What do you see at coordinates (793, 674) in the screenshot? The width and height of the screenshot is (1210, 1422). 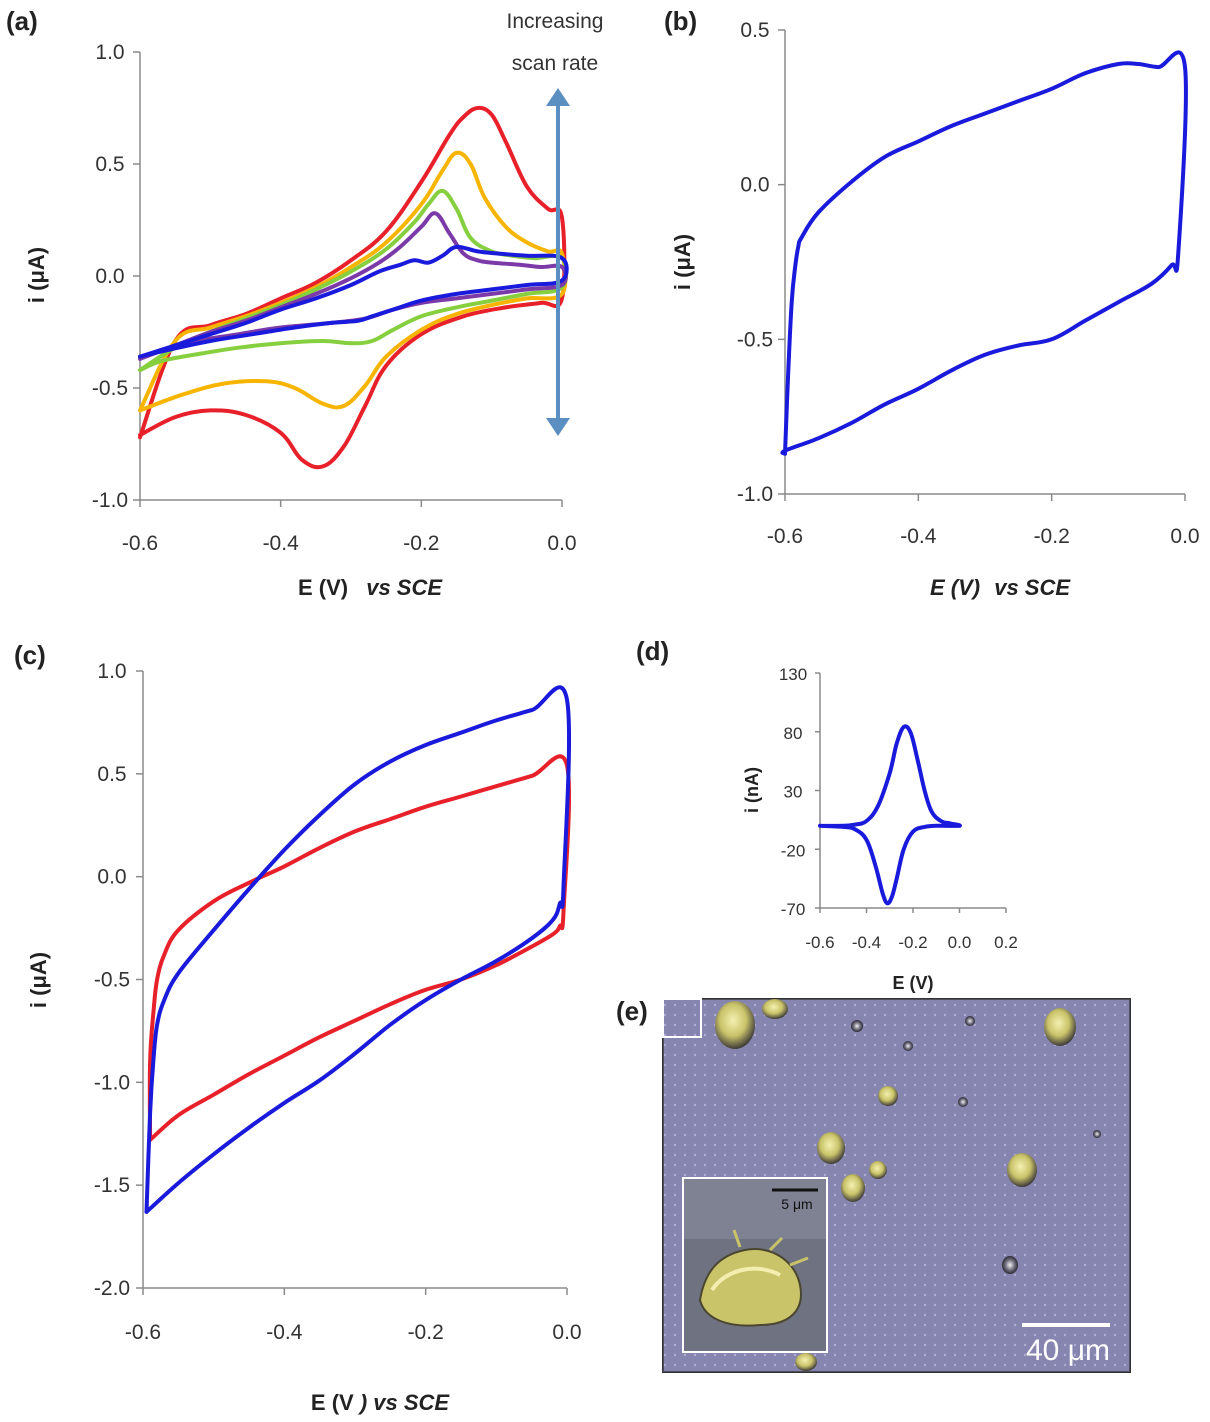 I see `chart-d-ytick-label: 130` at bounding box center [793, 674].